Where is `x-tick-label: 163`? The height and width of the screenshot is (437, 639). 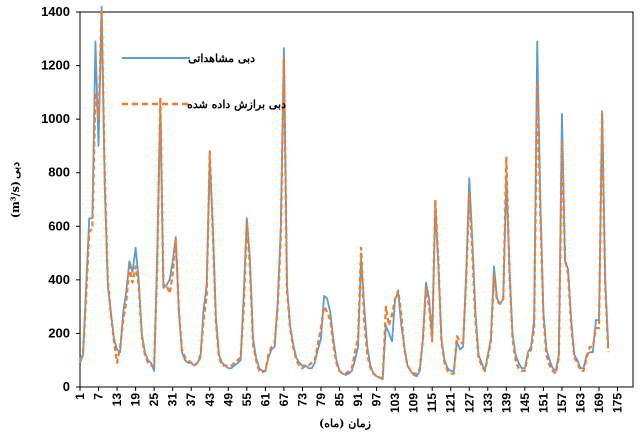 x-tick-label: 163 is located at coordinates (580, 403).